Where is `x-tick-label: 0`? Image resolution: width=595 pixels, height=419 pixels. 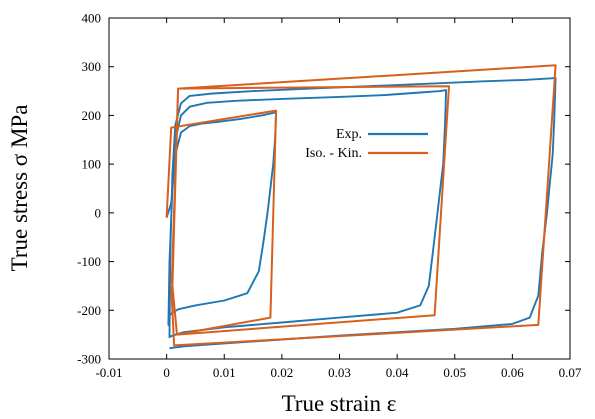 x-tick-label: 0 is located at coordinates (166, 372).